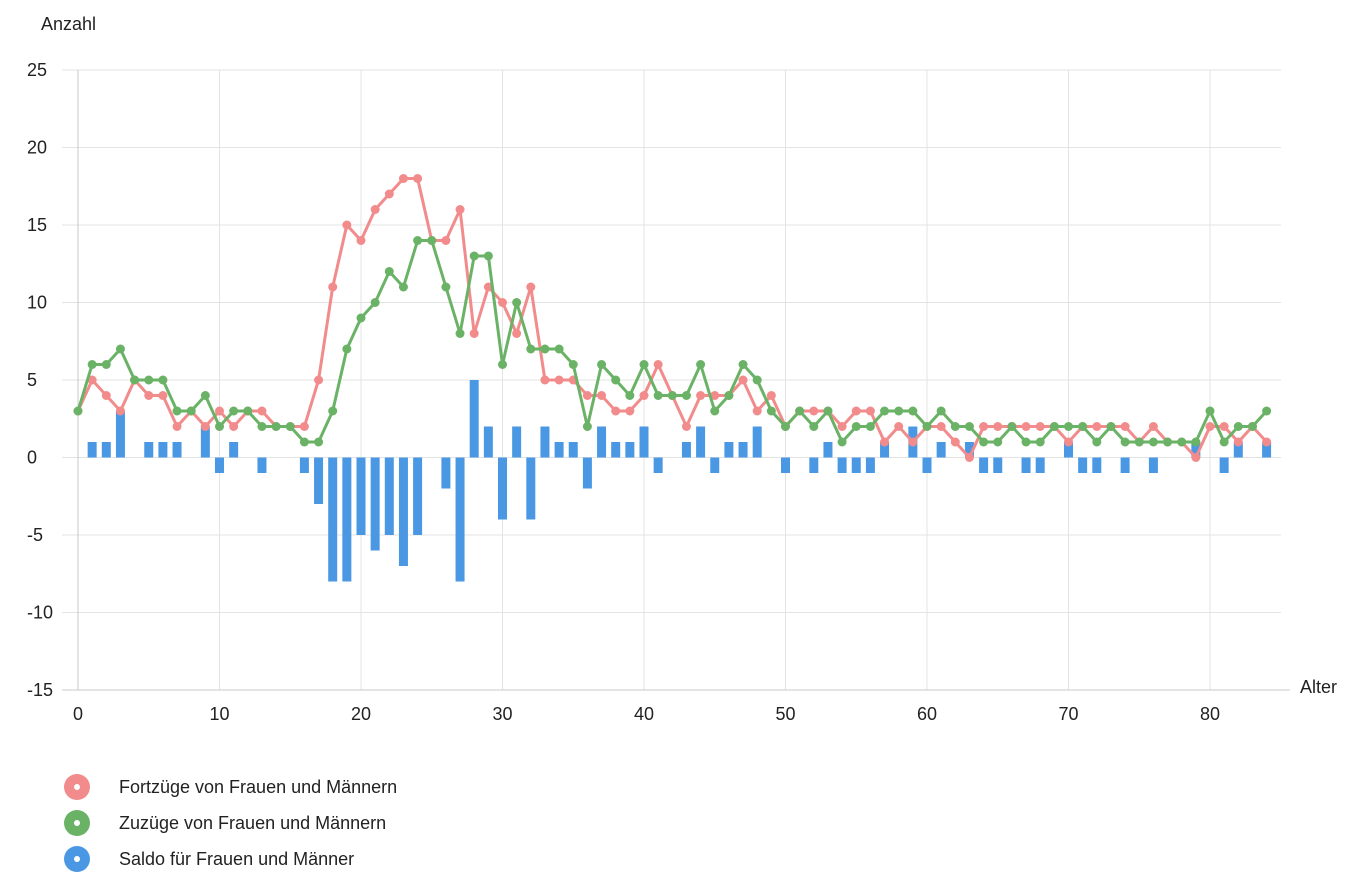 The image size is (1356, 887). I want to click on x-tick-label: 50, so click(785, 714).